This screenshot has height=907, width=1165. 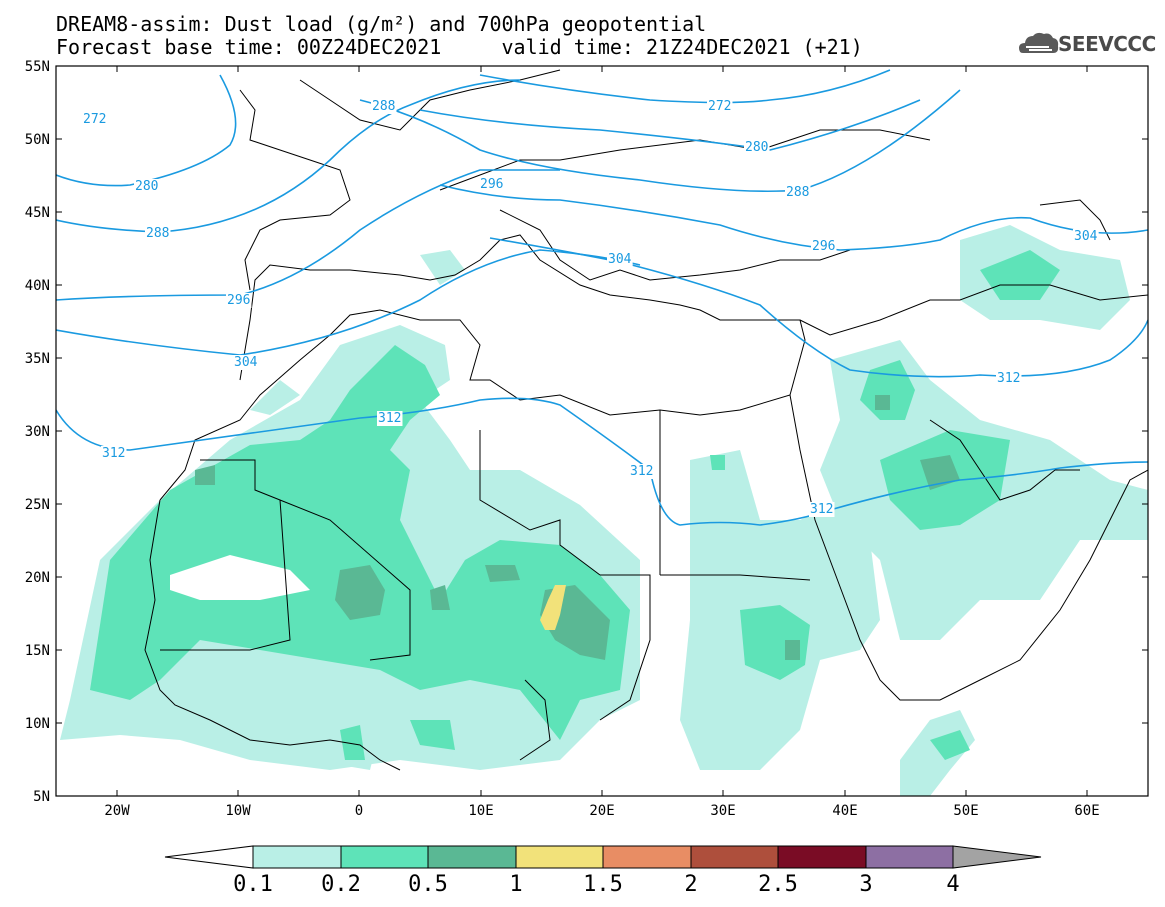 I want to click on colorbar-tick-label: 0.1, so click(x=253, y=884).